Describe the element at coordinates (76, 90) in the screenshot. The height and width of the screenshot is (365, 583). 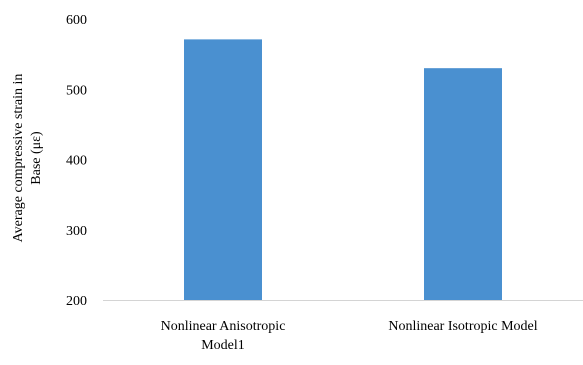
I see `y-tick-label: 500` at that location.